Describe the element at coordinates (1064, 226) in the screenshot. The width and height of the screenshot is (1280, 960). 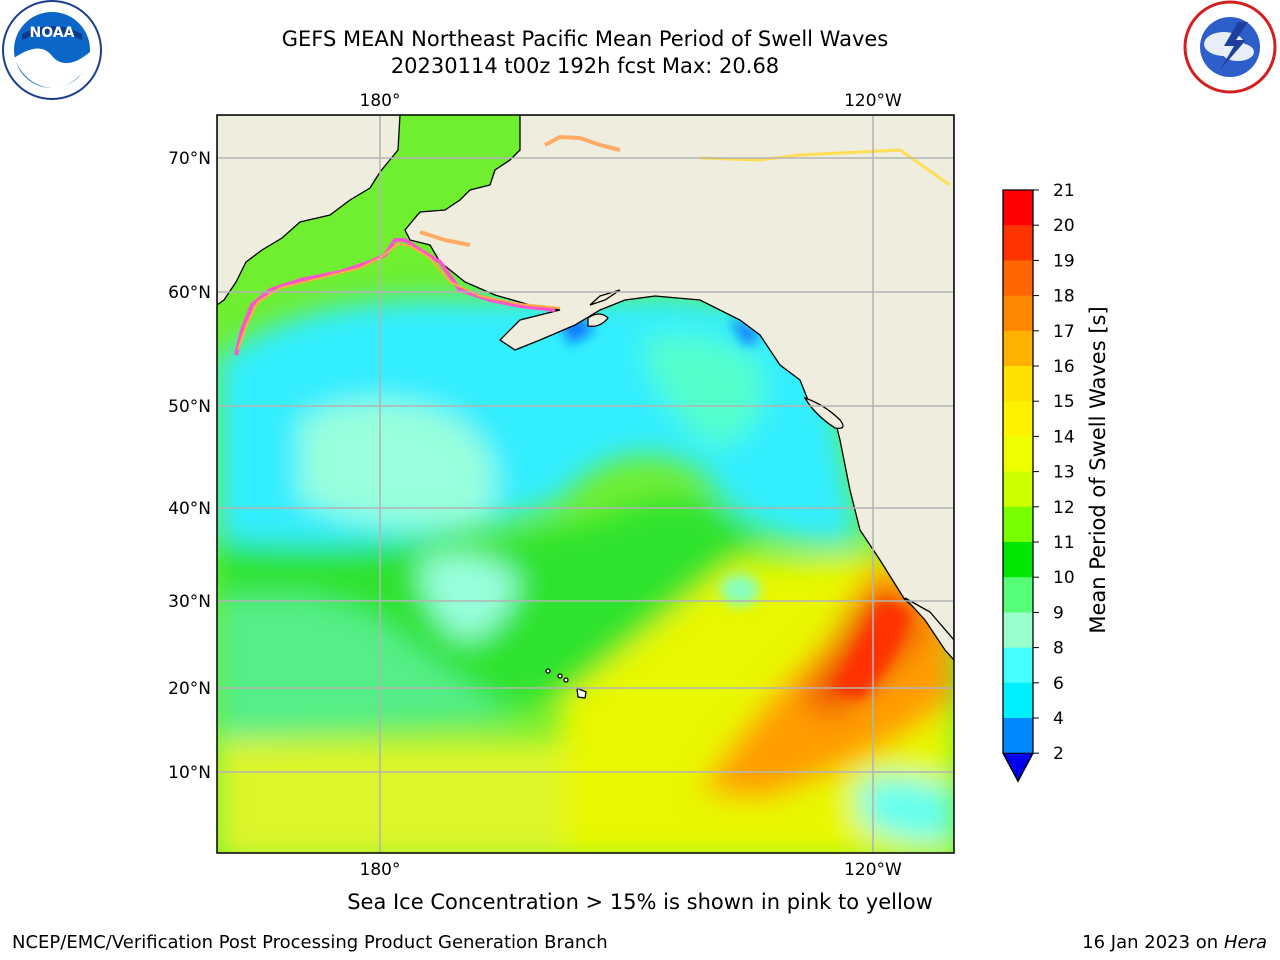
I see `colorbar-tick-label: 20` at that location.